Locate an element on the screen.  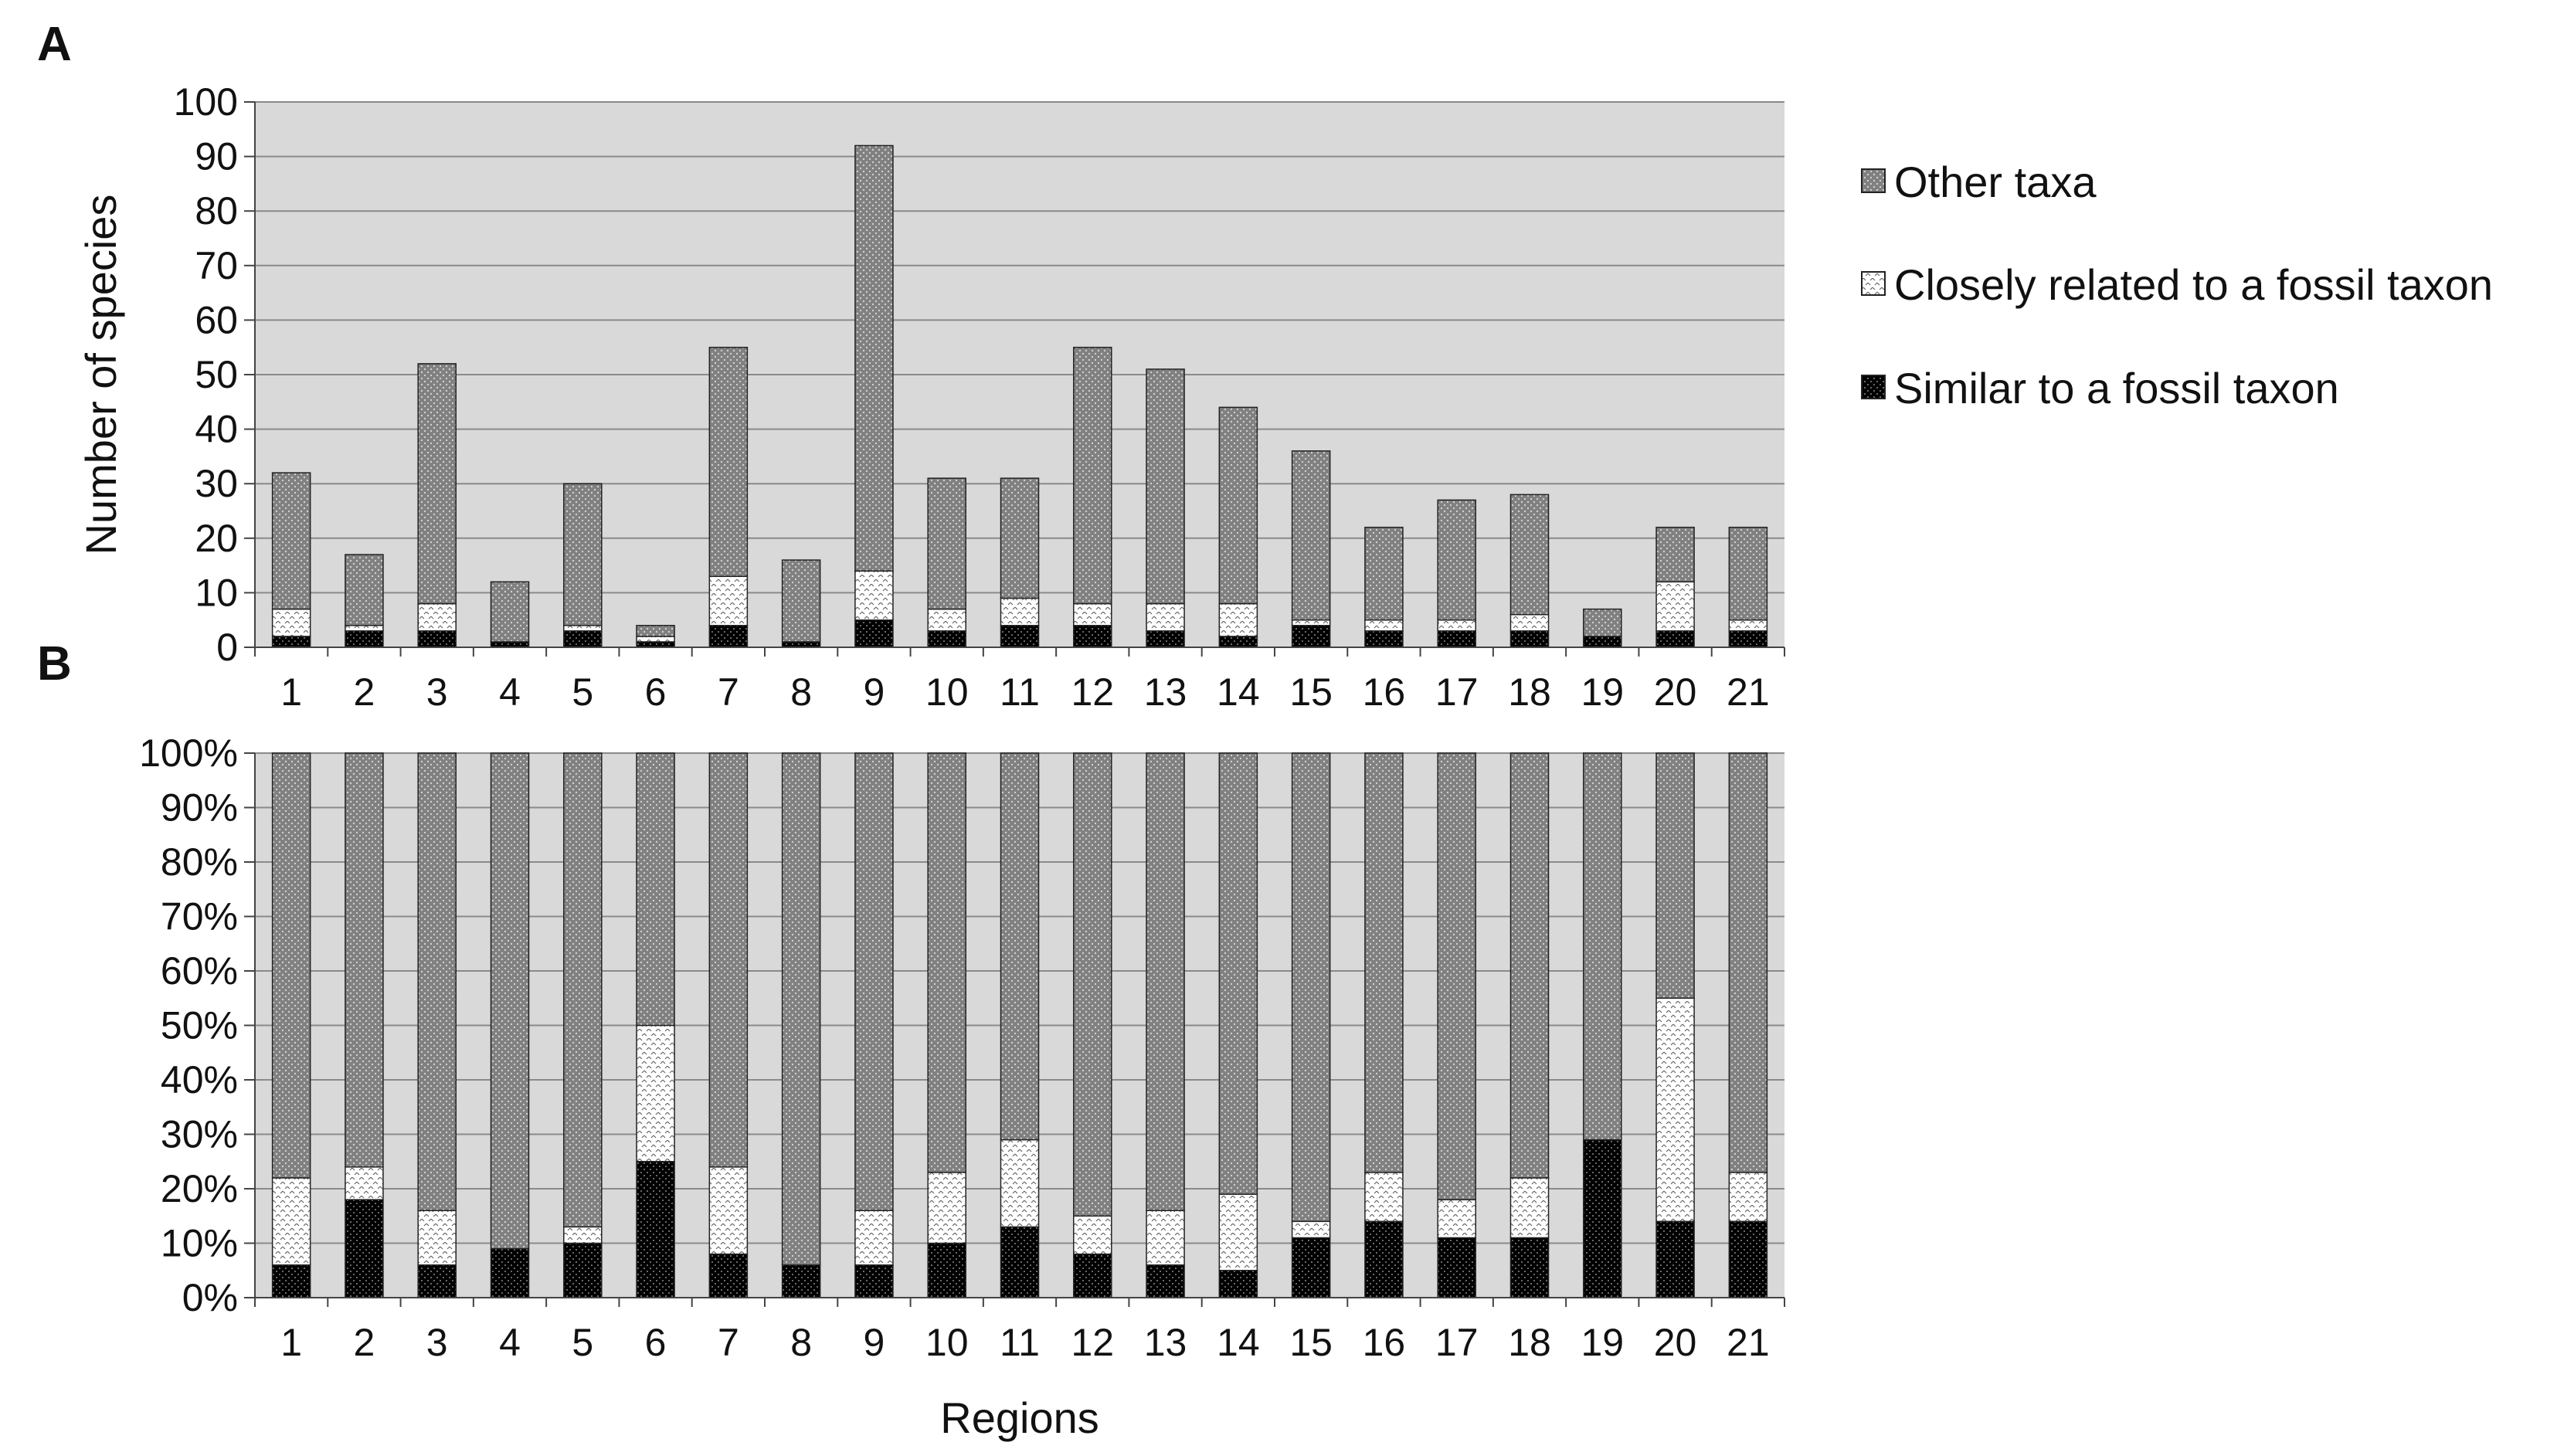
y-tick-label: 20 is located at coordinates (216, 538).